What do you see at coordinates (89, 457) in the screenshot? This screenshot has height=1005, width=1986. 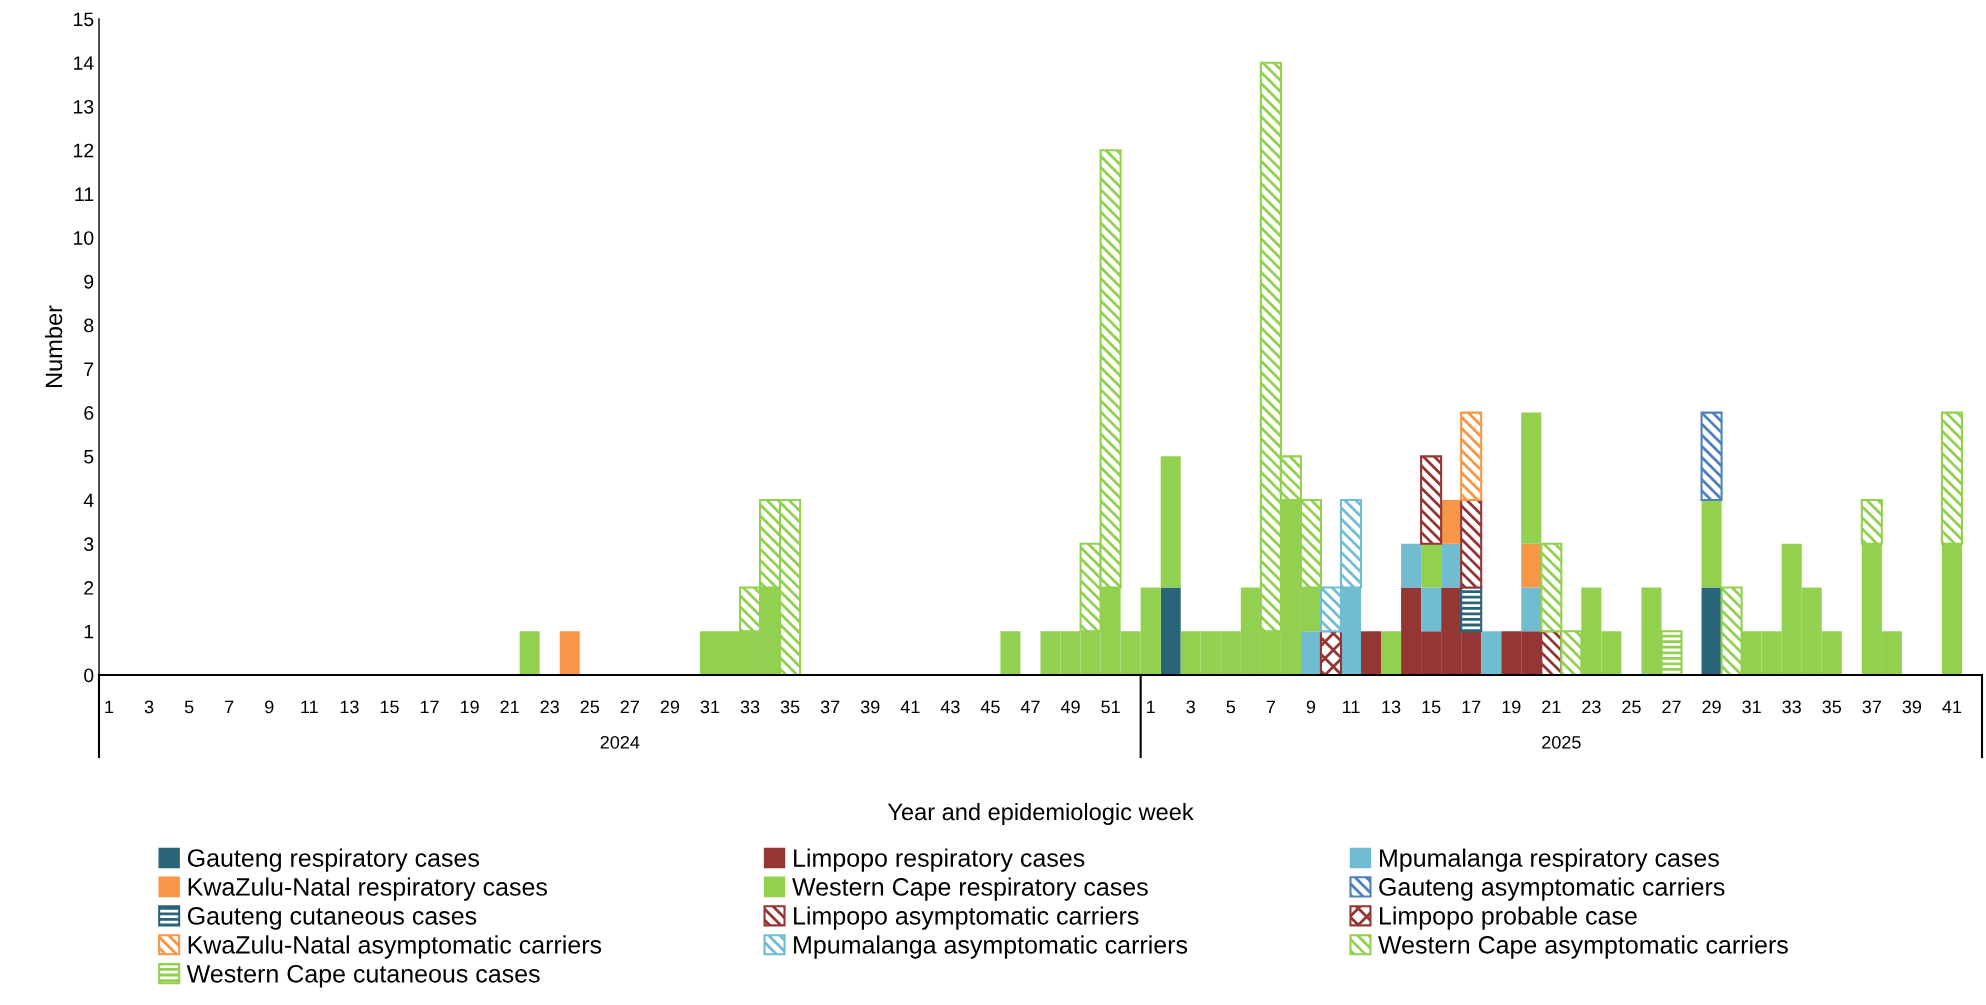 I see `y-tick-label: 5` at bounding box center [89, 457].